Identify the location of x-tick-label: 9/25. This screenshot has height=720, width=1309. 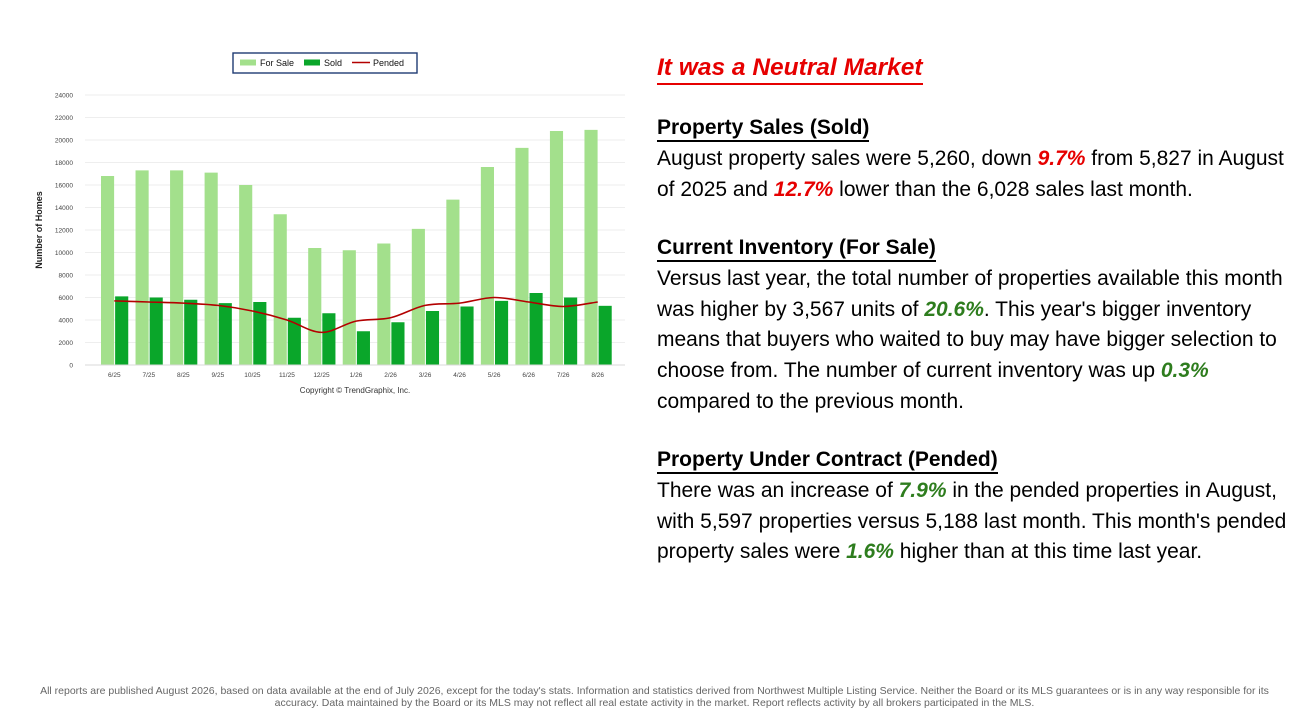
(218, 375).